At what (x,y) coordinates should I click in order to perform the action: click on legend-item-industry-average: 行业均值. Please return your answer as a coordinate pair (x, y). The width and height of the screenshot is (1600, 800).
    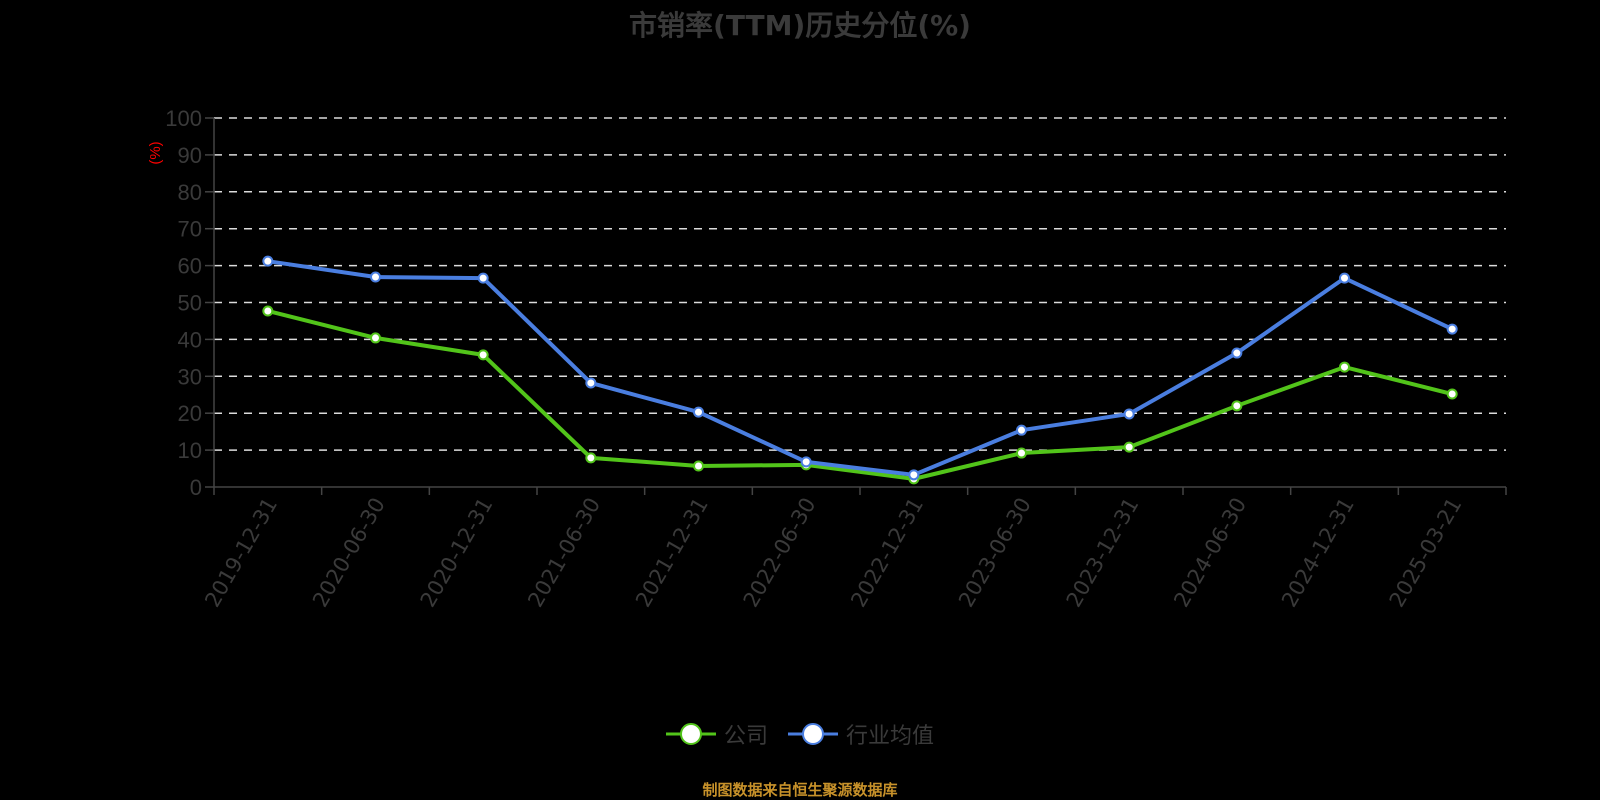
    Looking at the image, I should click on (861, 734).